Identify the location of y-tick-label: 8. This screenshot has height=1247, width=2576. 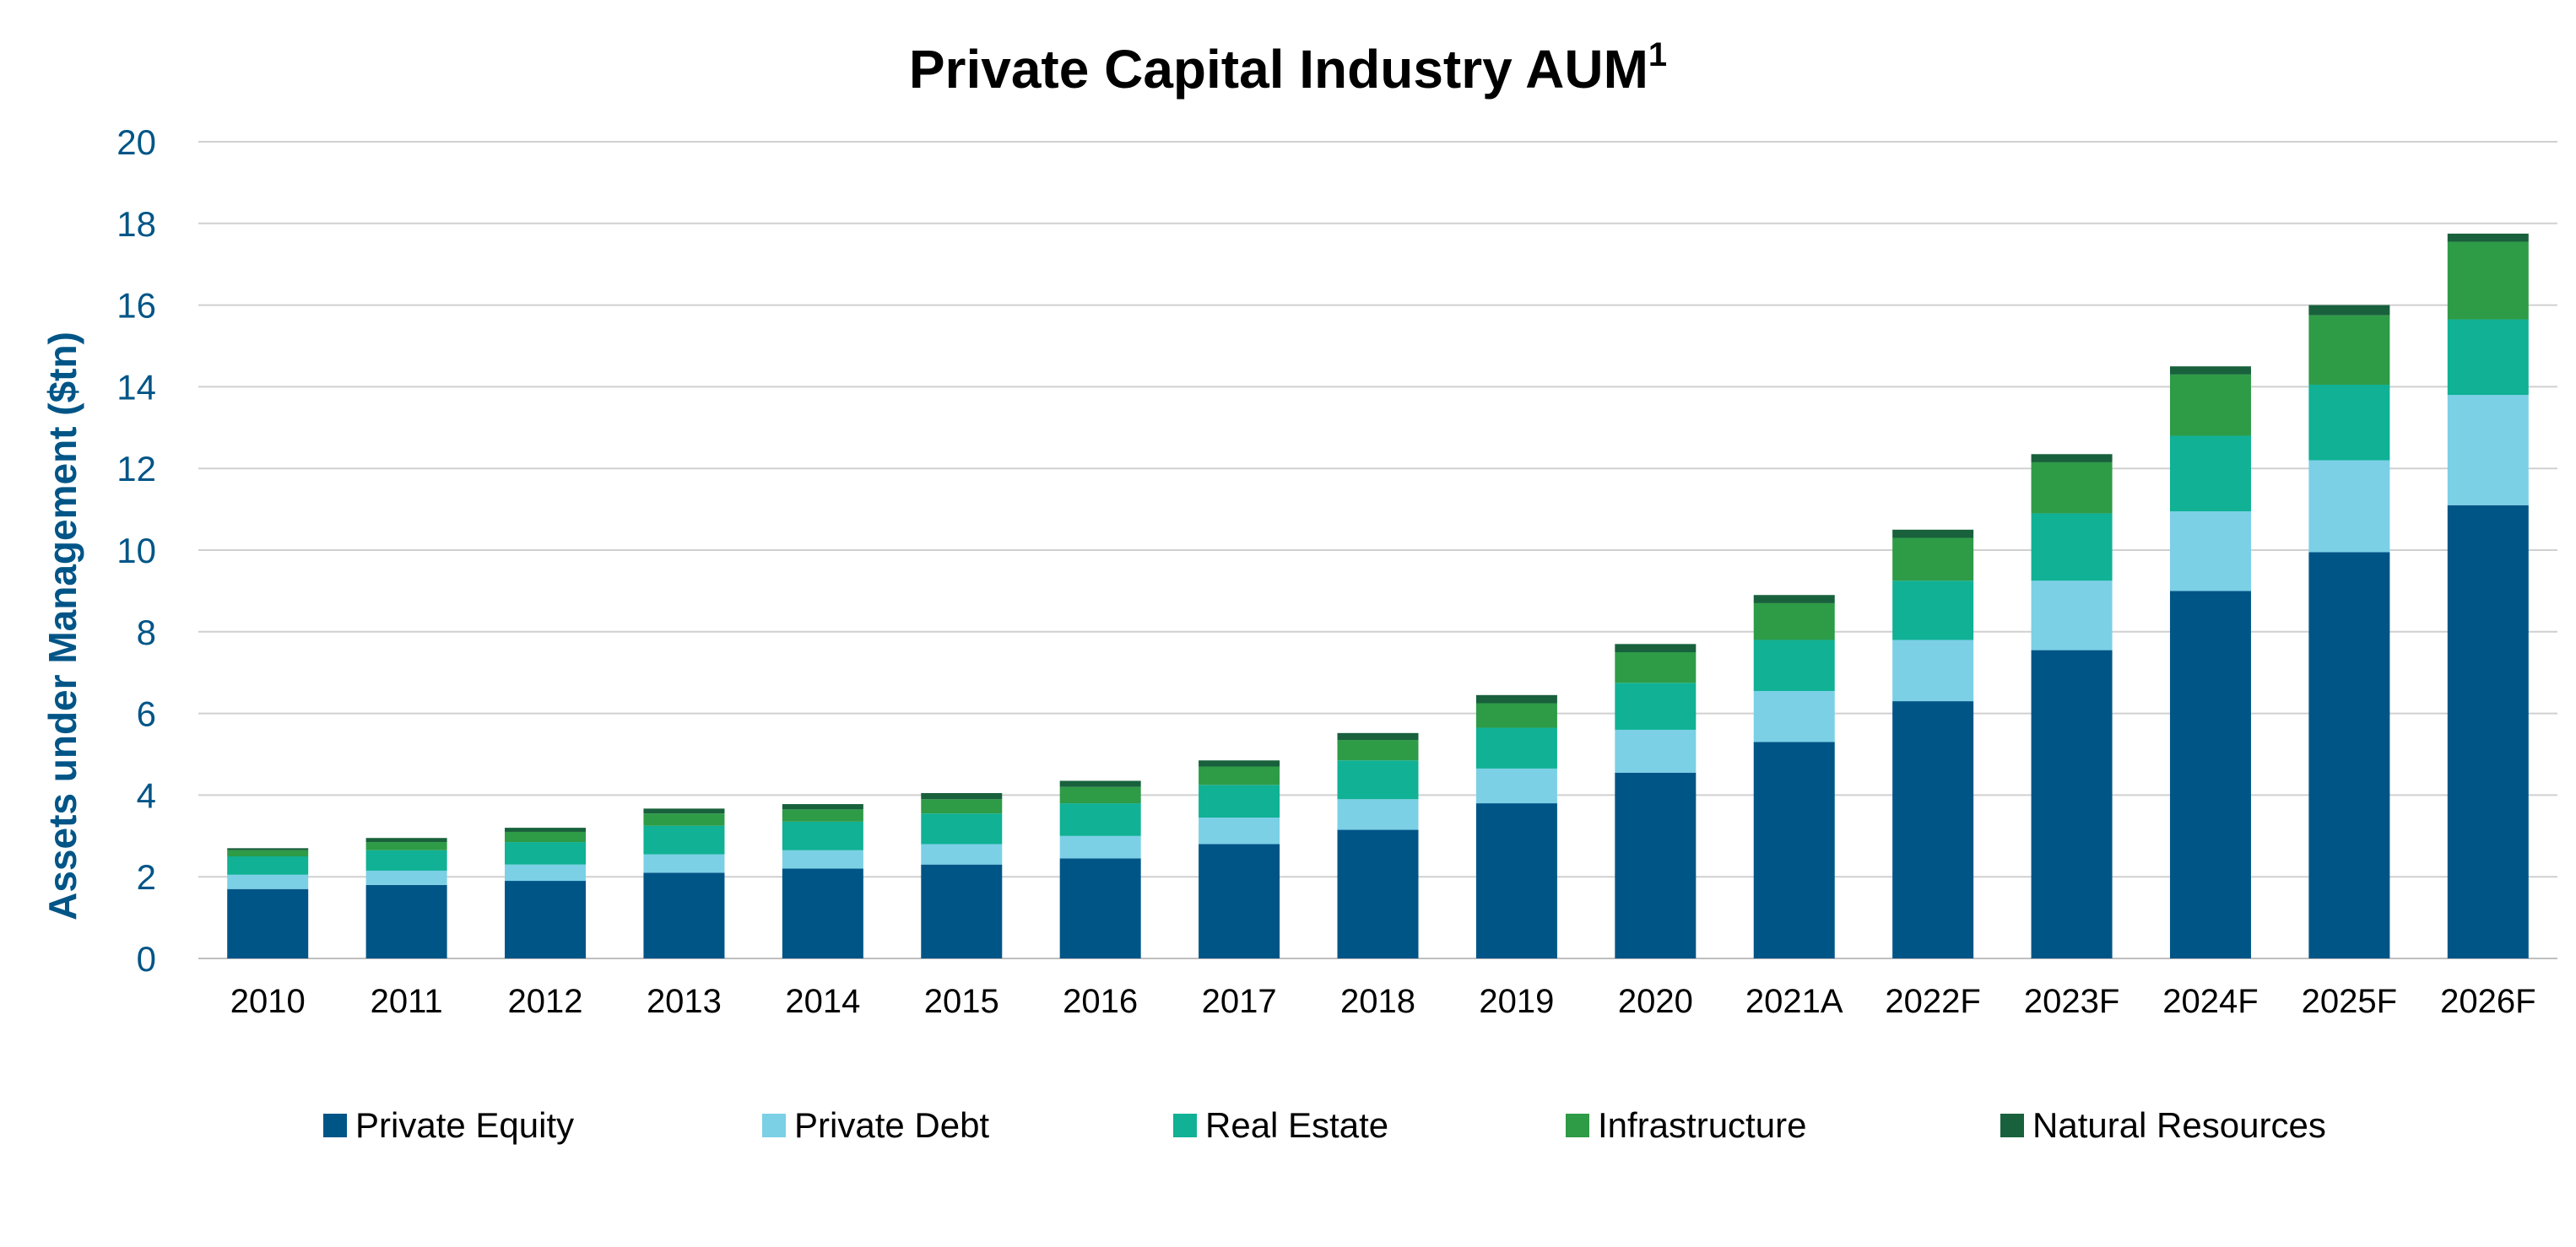
(146, 632).